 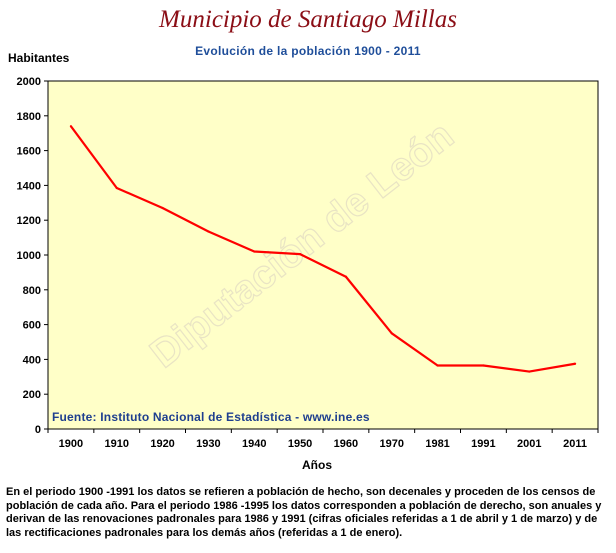 I want to click on x-tick-label: 1940, so click(x=254, y=444).